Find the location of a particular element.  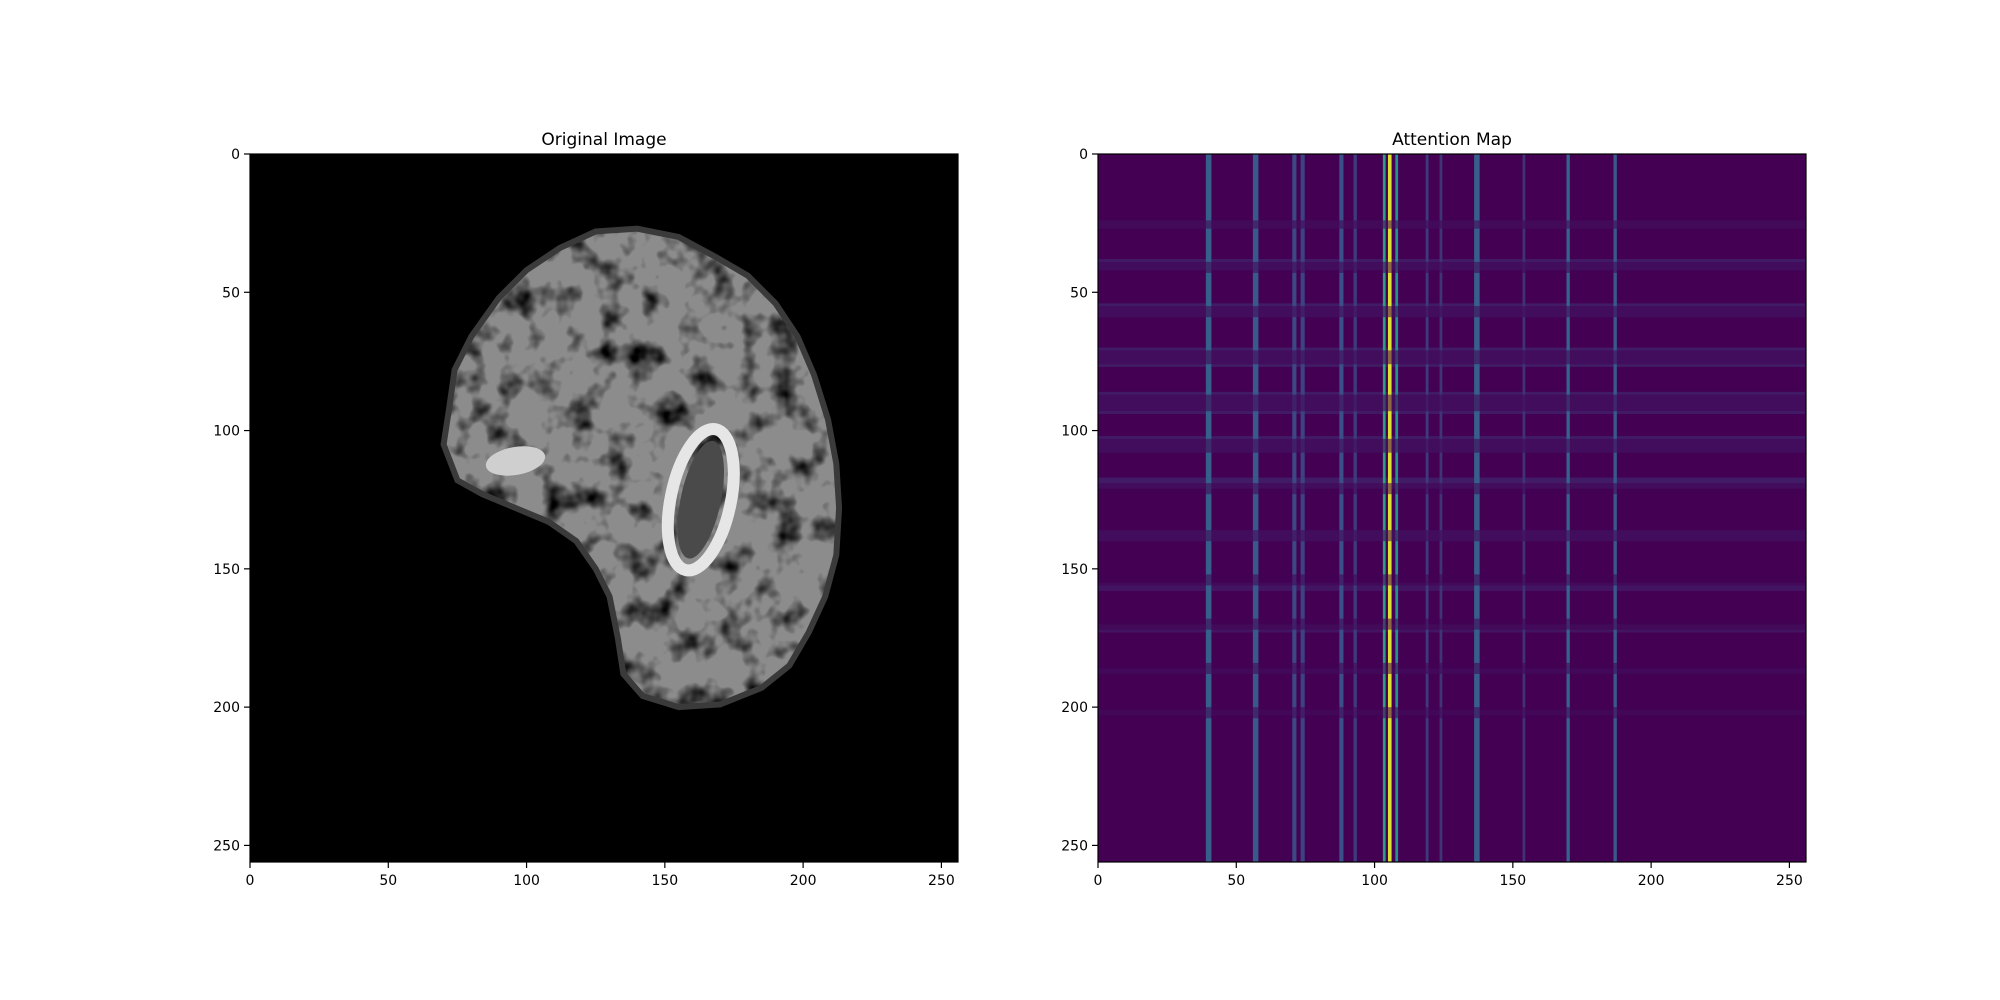

original-image-y-tick-label: 200 is located at coordinates (226, 708).